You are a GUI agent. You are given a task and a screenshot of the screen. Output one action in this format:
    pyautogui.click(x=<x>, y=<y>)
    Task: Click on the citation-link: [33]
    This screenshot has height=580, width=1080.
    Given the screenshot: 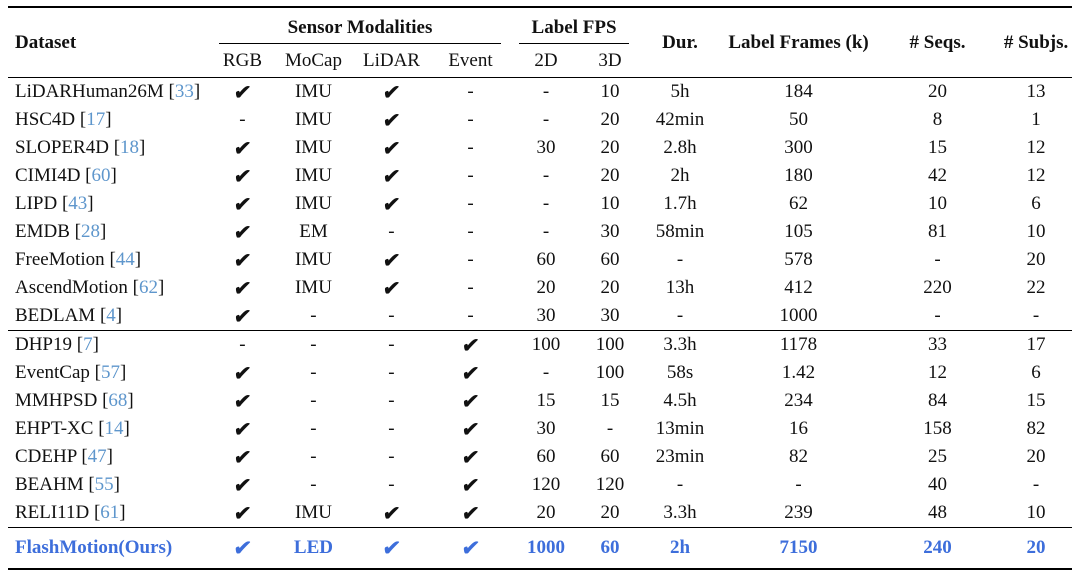 What is the action you would take?
    pyautogui.click(x=182, y=91)
    